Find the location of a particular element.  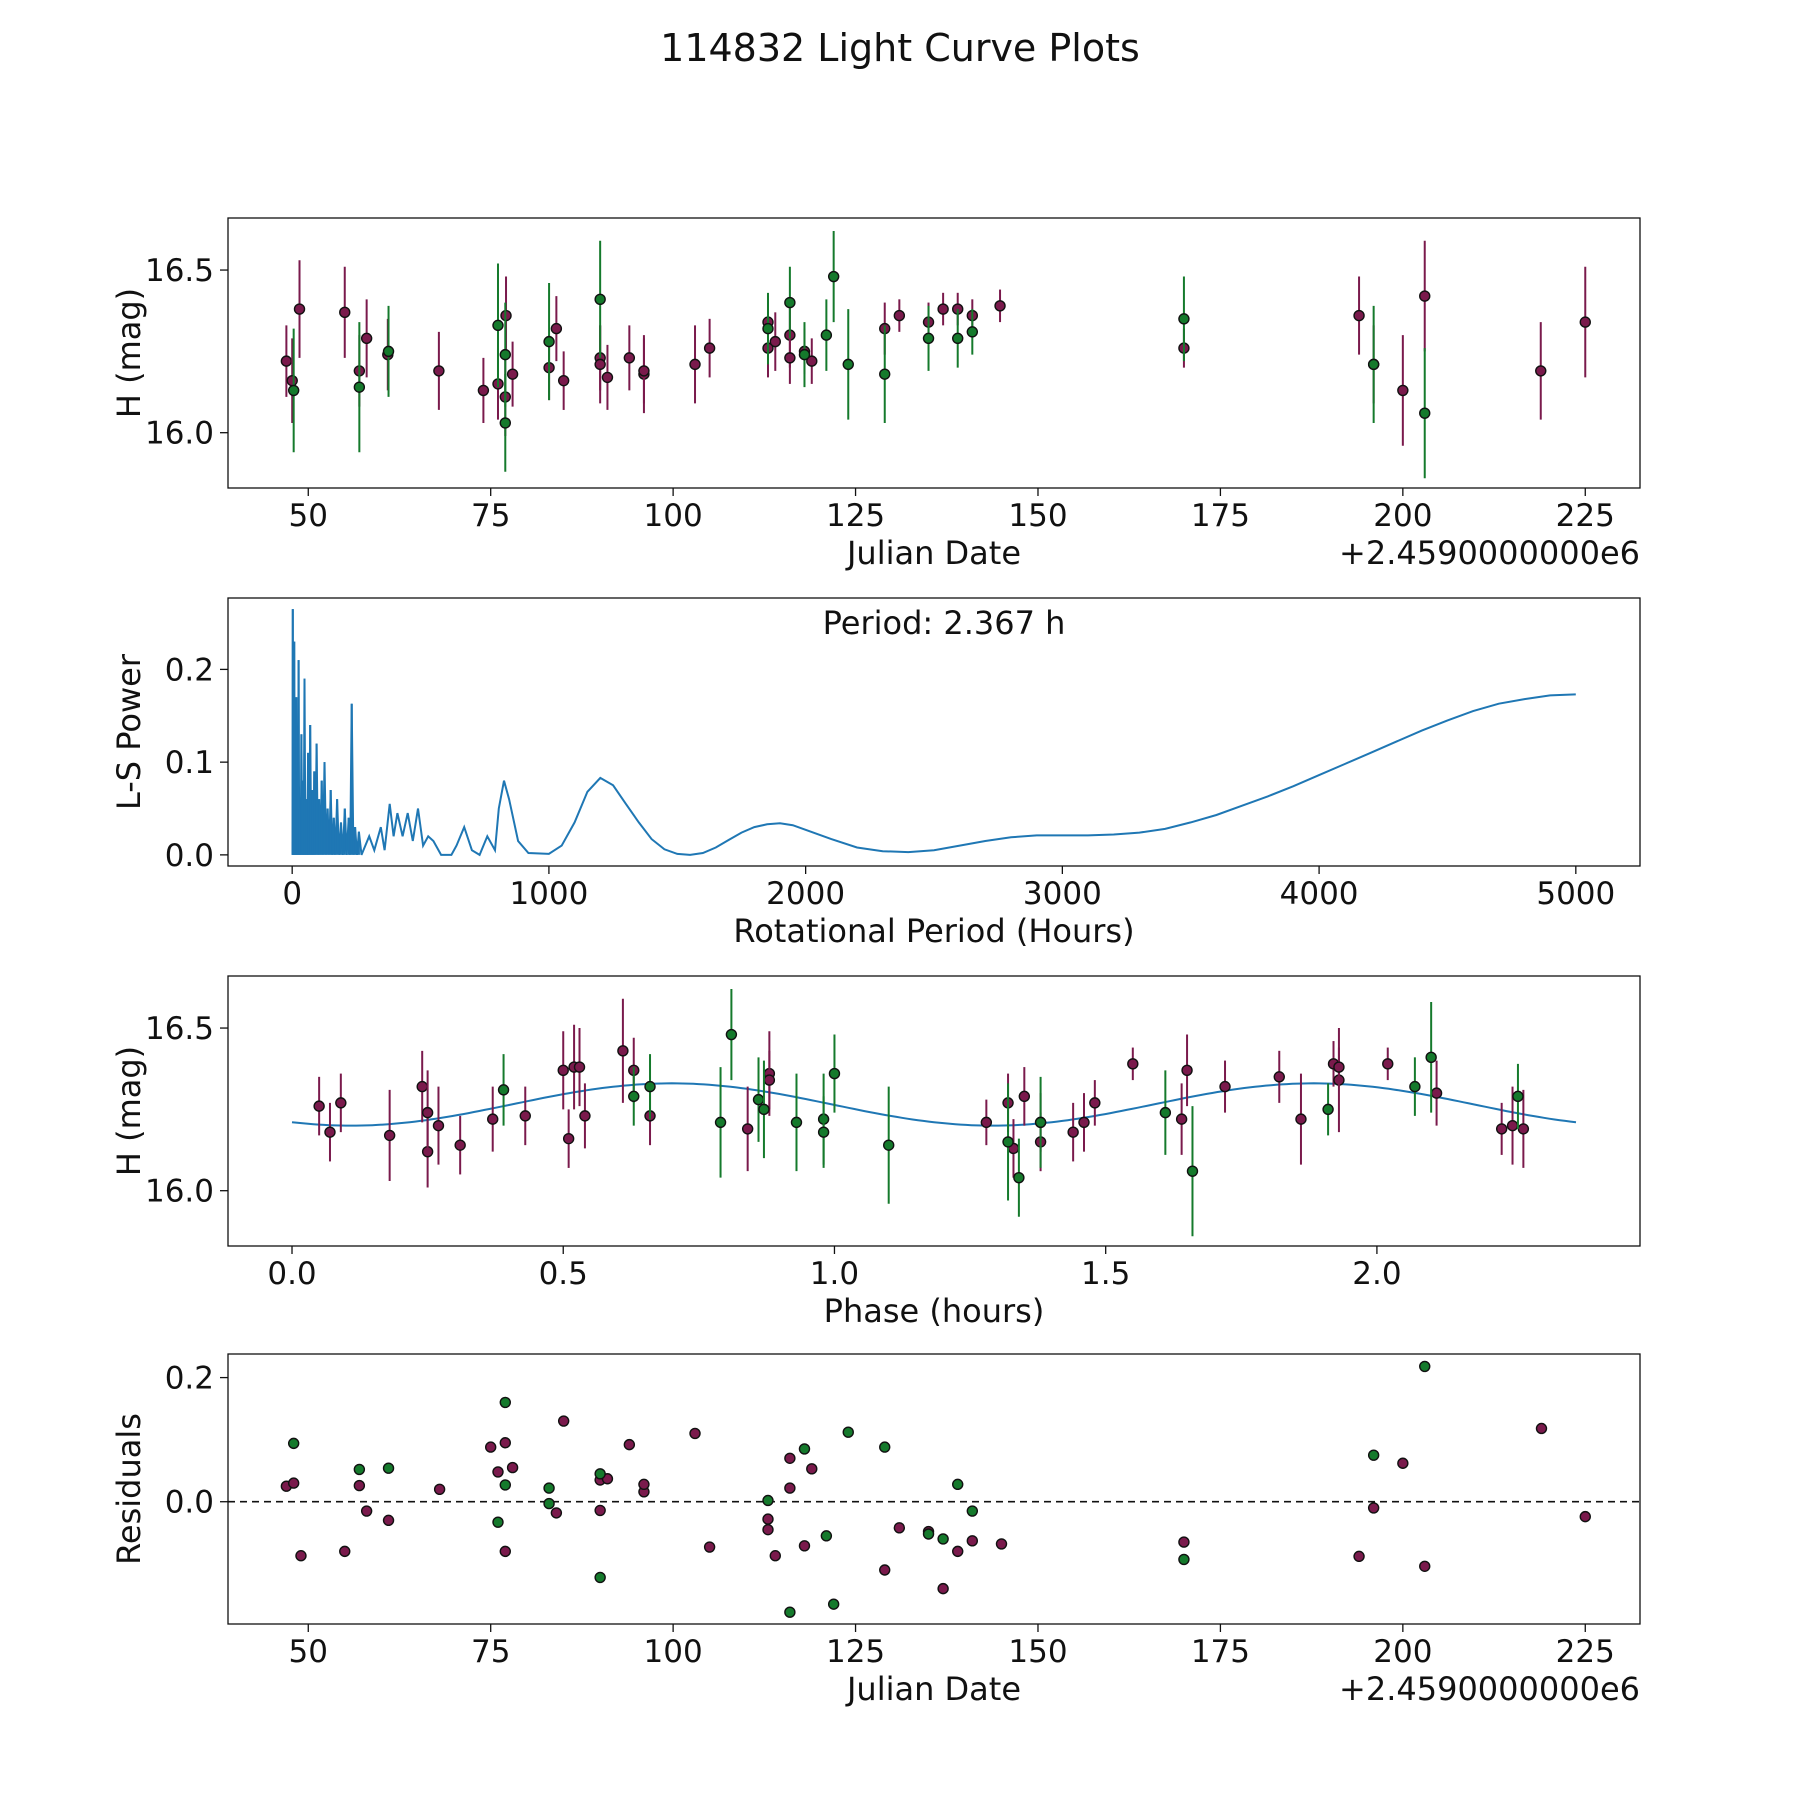

x-tick-label: 175 is located at coordinates (1220, 516).